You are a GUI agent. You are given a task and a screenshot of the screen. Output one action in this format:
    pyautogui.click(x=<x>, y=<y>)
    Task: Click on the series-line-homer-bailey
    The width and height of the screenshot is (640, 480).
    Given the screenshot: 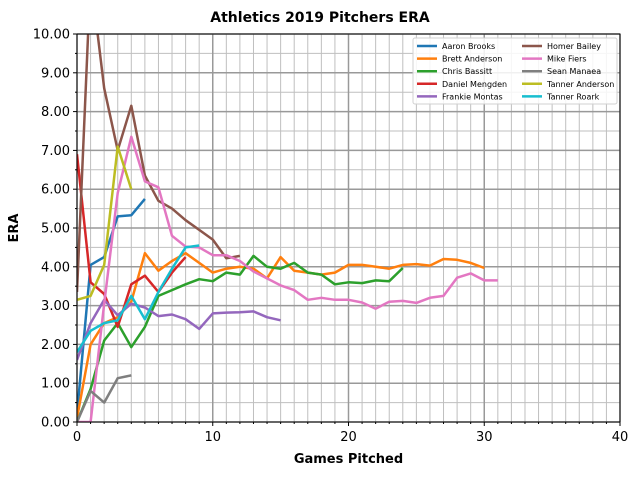 What is the action you would take?
    pyautogui.click(x=159, y=163)
    